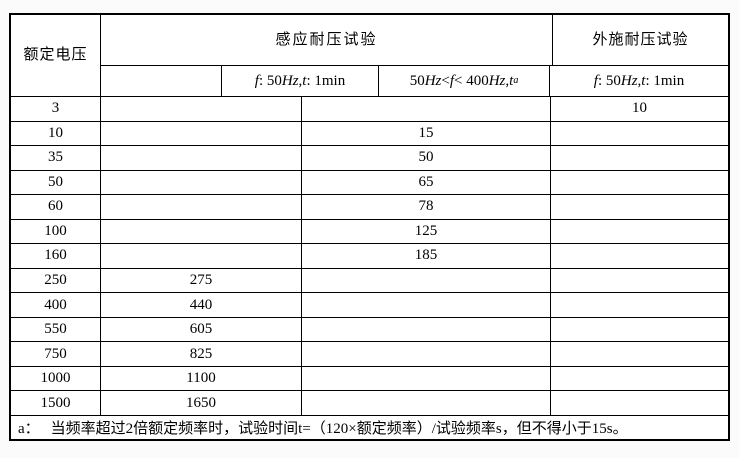 The image size is (739, 458). Describe the element at coordinates (426, 207) in the screenshot. I see `induced-range-value-cell: 78` at that location.